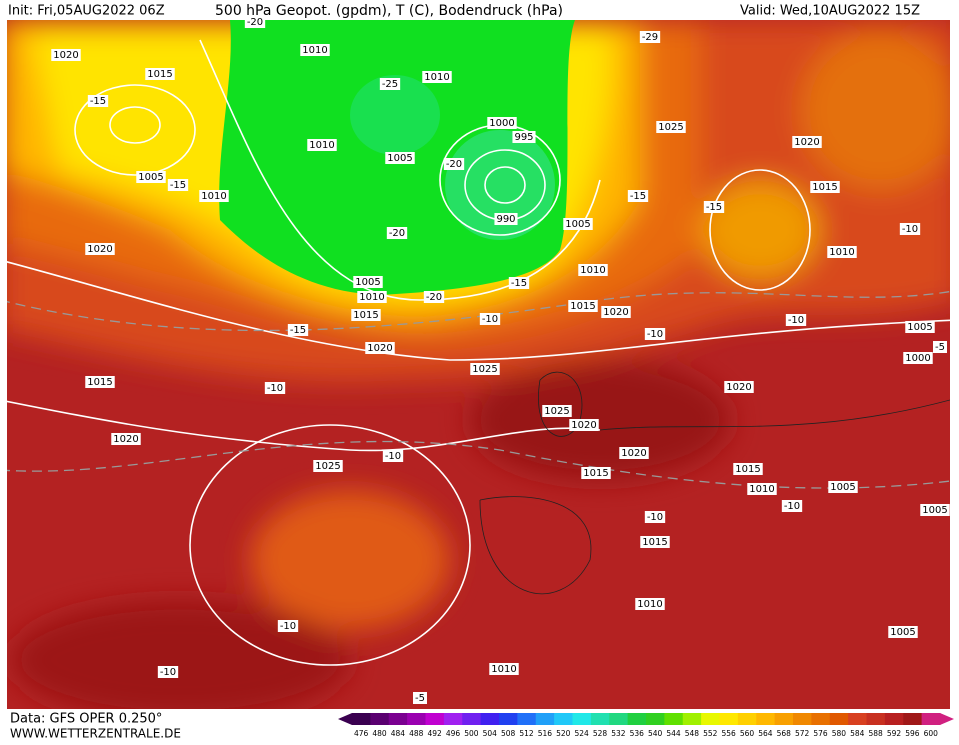 The image size is (959, 745). I want to click on colorbar-label: 548, so click(692, 733).